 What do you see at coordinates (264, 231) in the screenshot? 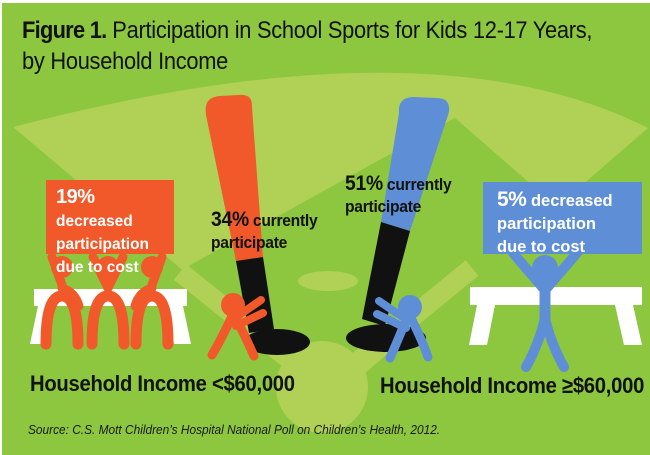
I see `participate-label-low-income: 34% currently participate` at bounding box center [264, 231].